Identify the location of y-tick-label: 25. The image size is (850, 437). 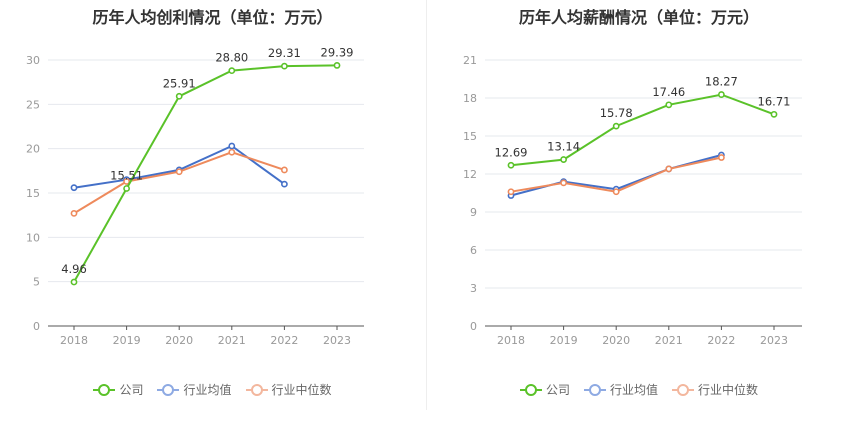
(33, 104).